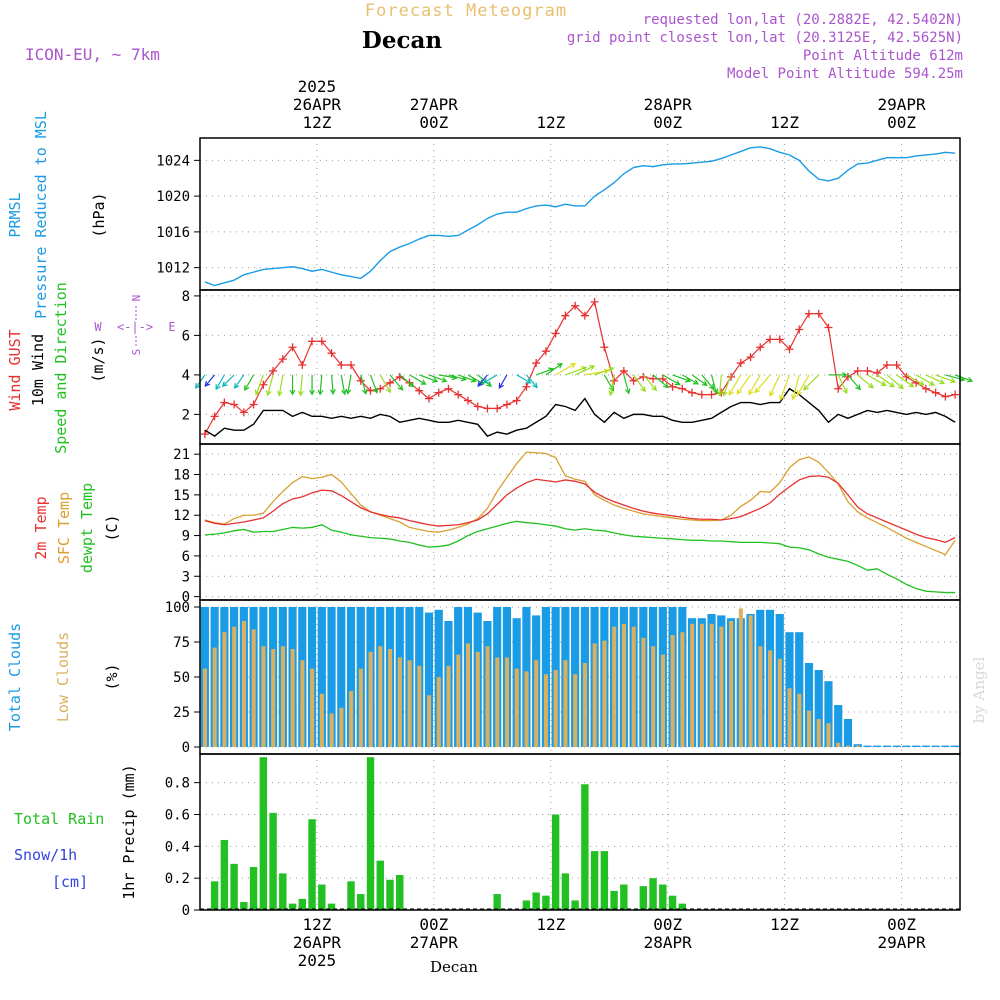  I want to click on pressure-label-prmsl: PRMSL, so click(15, 214).